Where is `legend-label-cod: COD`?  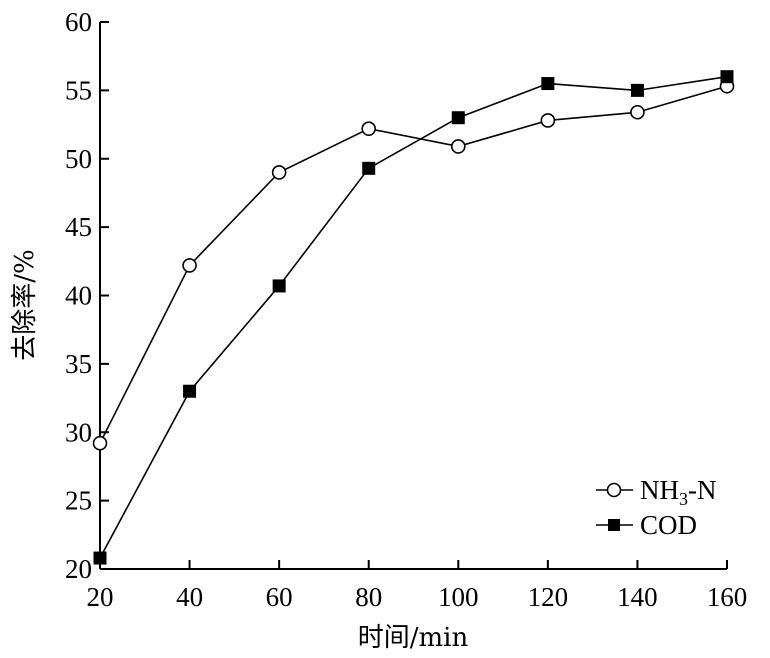 legend-label-cod: COD is located at coordinates (668, 525).